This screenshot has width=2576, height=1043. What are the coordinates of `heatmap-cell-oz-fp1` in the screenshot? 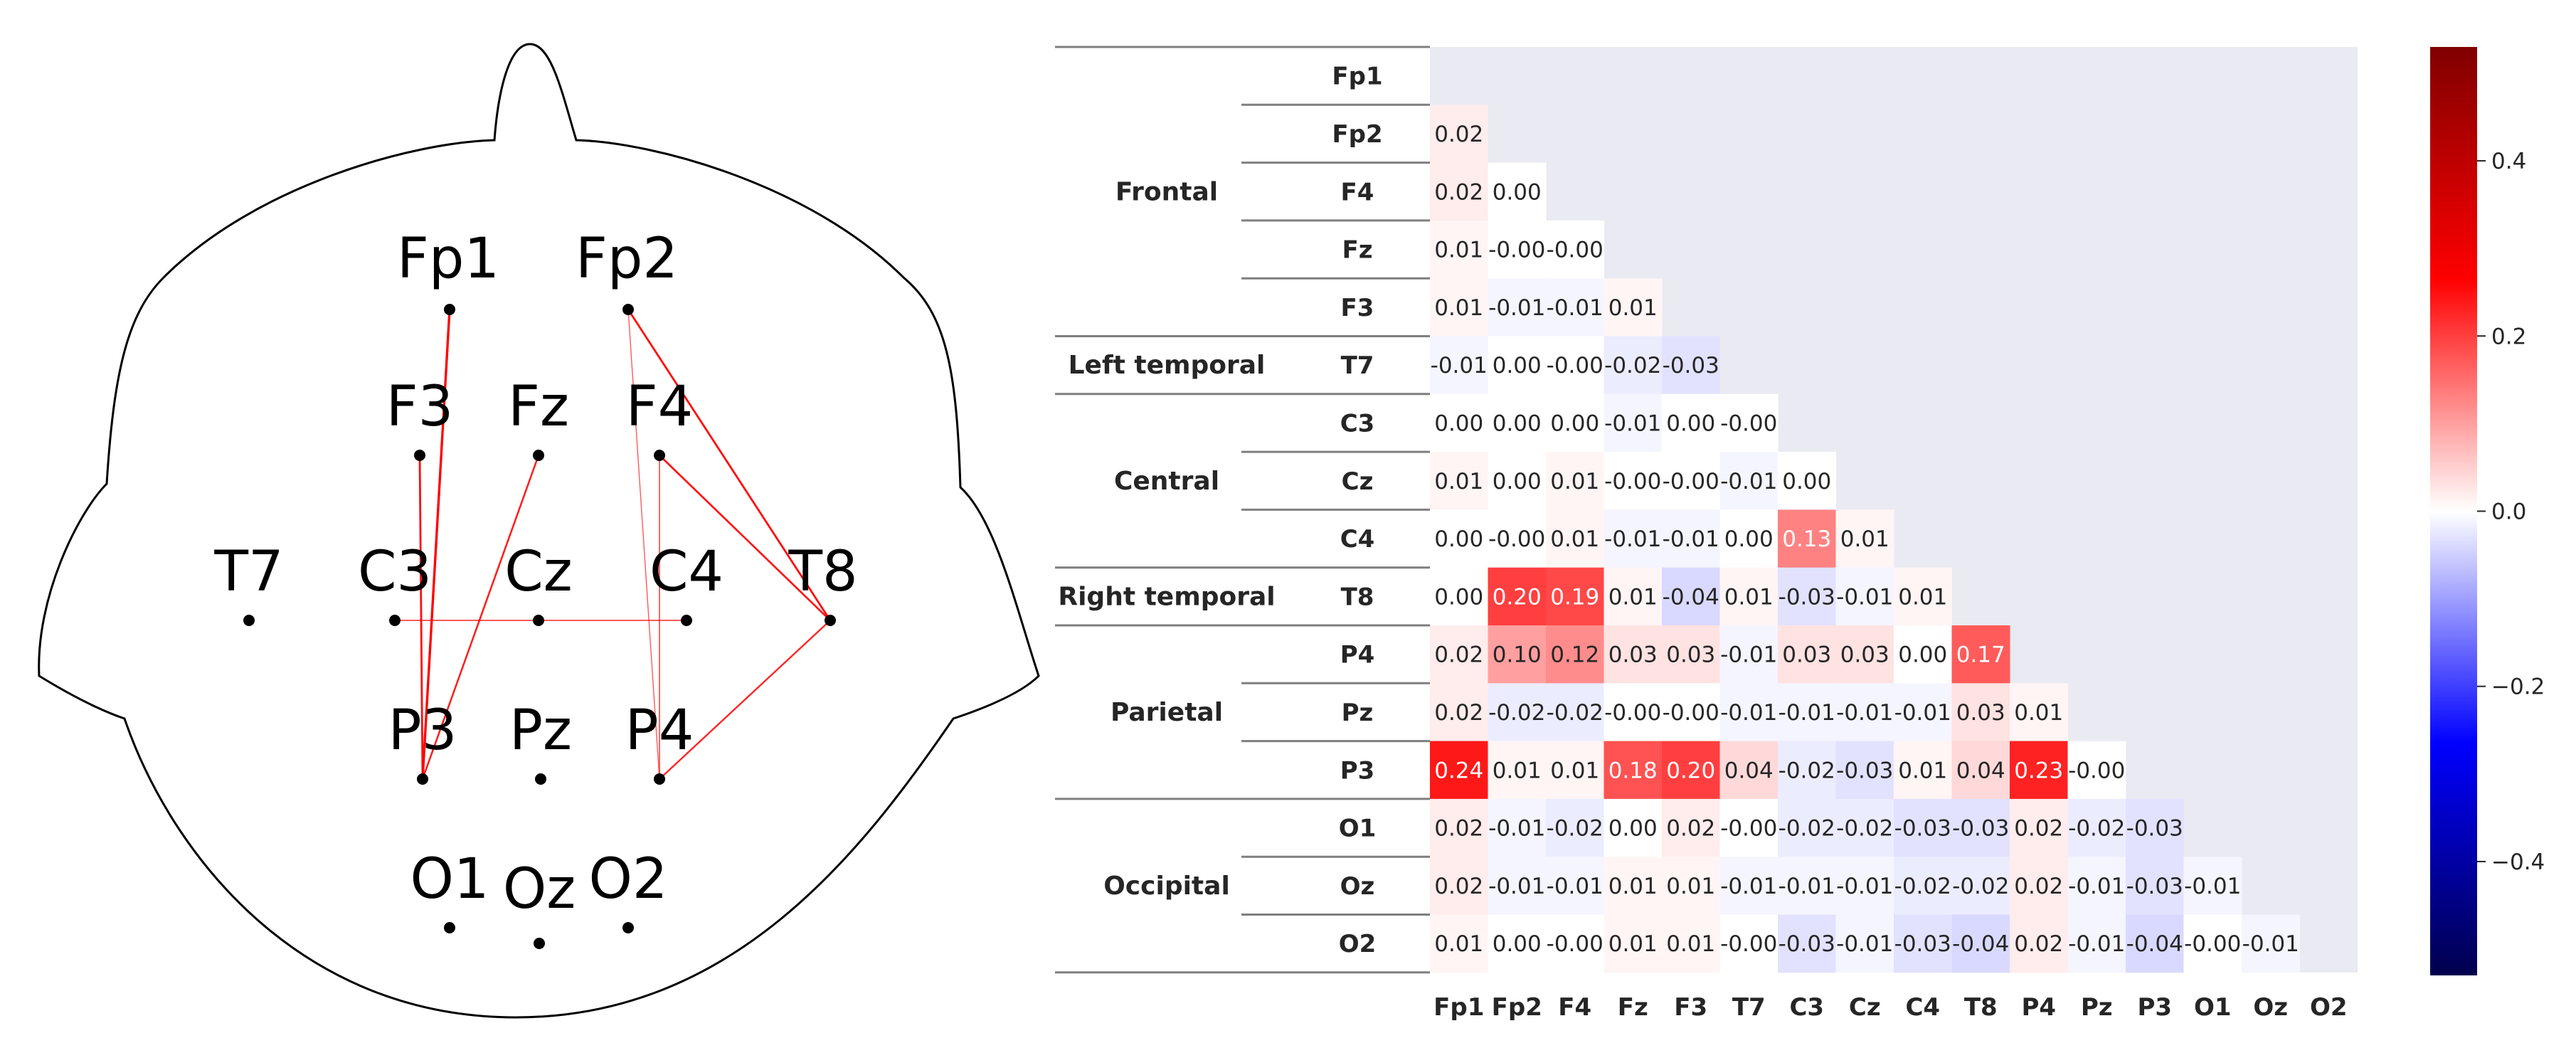 It's located at (1459, 886).